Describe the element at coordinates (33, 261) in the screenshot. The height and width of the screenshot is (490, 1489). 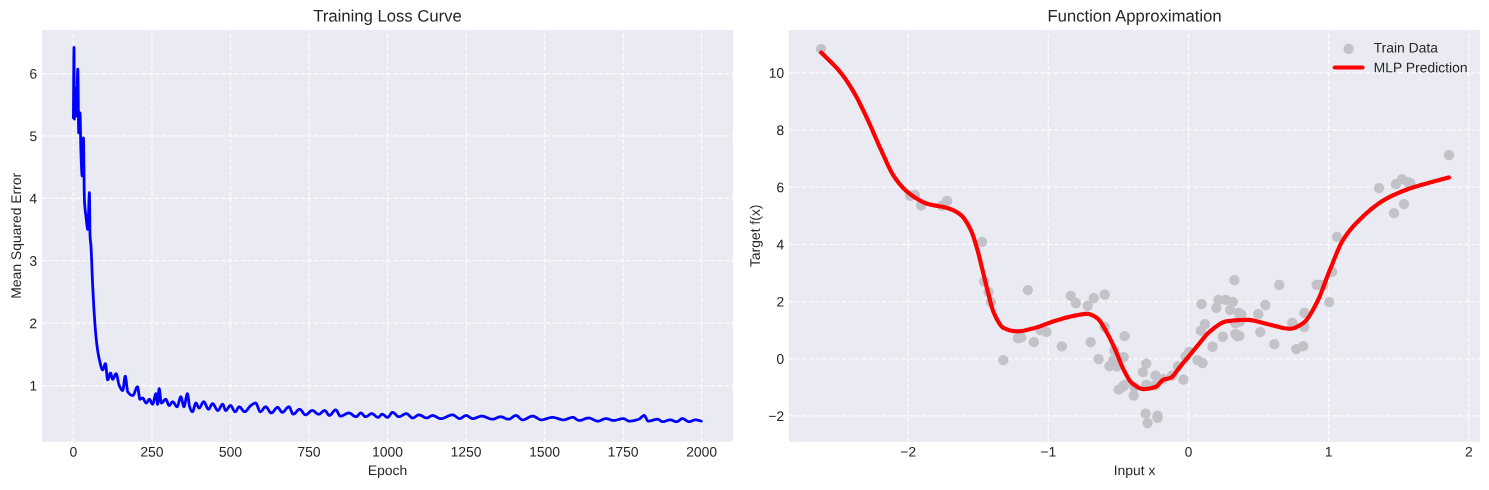
I see `y-tick-label: 3` at that location.